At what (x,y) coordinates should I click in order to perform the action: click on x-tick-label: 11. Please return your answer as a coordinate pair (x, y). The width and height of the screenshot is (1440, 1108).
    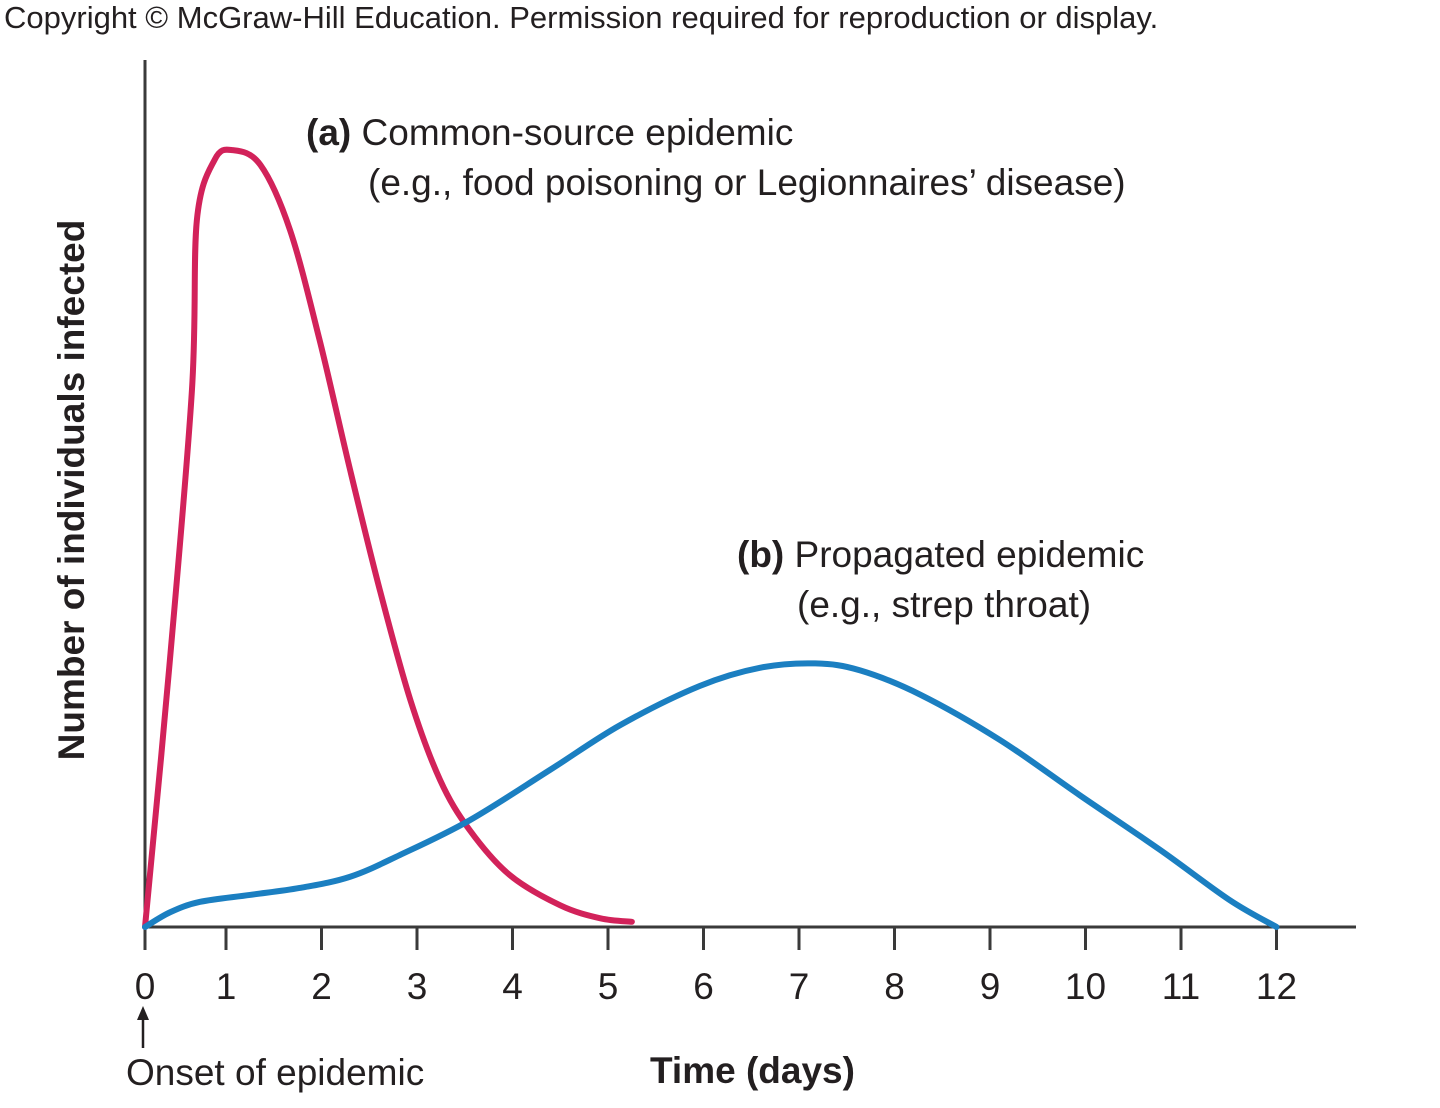
    Looking at the image, I should click on (1181, 986).